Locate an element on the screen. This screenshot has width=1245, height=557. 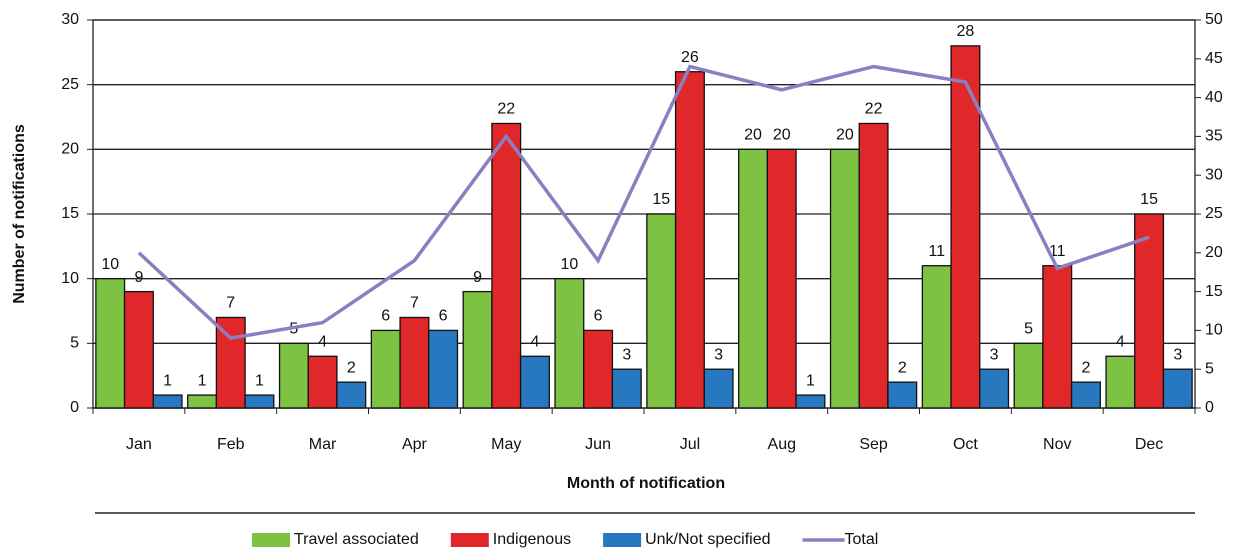
x-tick-label: Nov is located at coordinates (1057, 444).